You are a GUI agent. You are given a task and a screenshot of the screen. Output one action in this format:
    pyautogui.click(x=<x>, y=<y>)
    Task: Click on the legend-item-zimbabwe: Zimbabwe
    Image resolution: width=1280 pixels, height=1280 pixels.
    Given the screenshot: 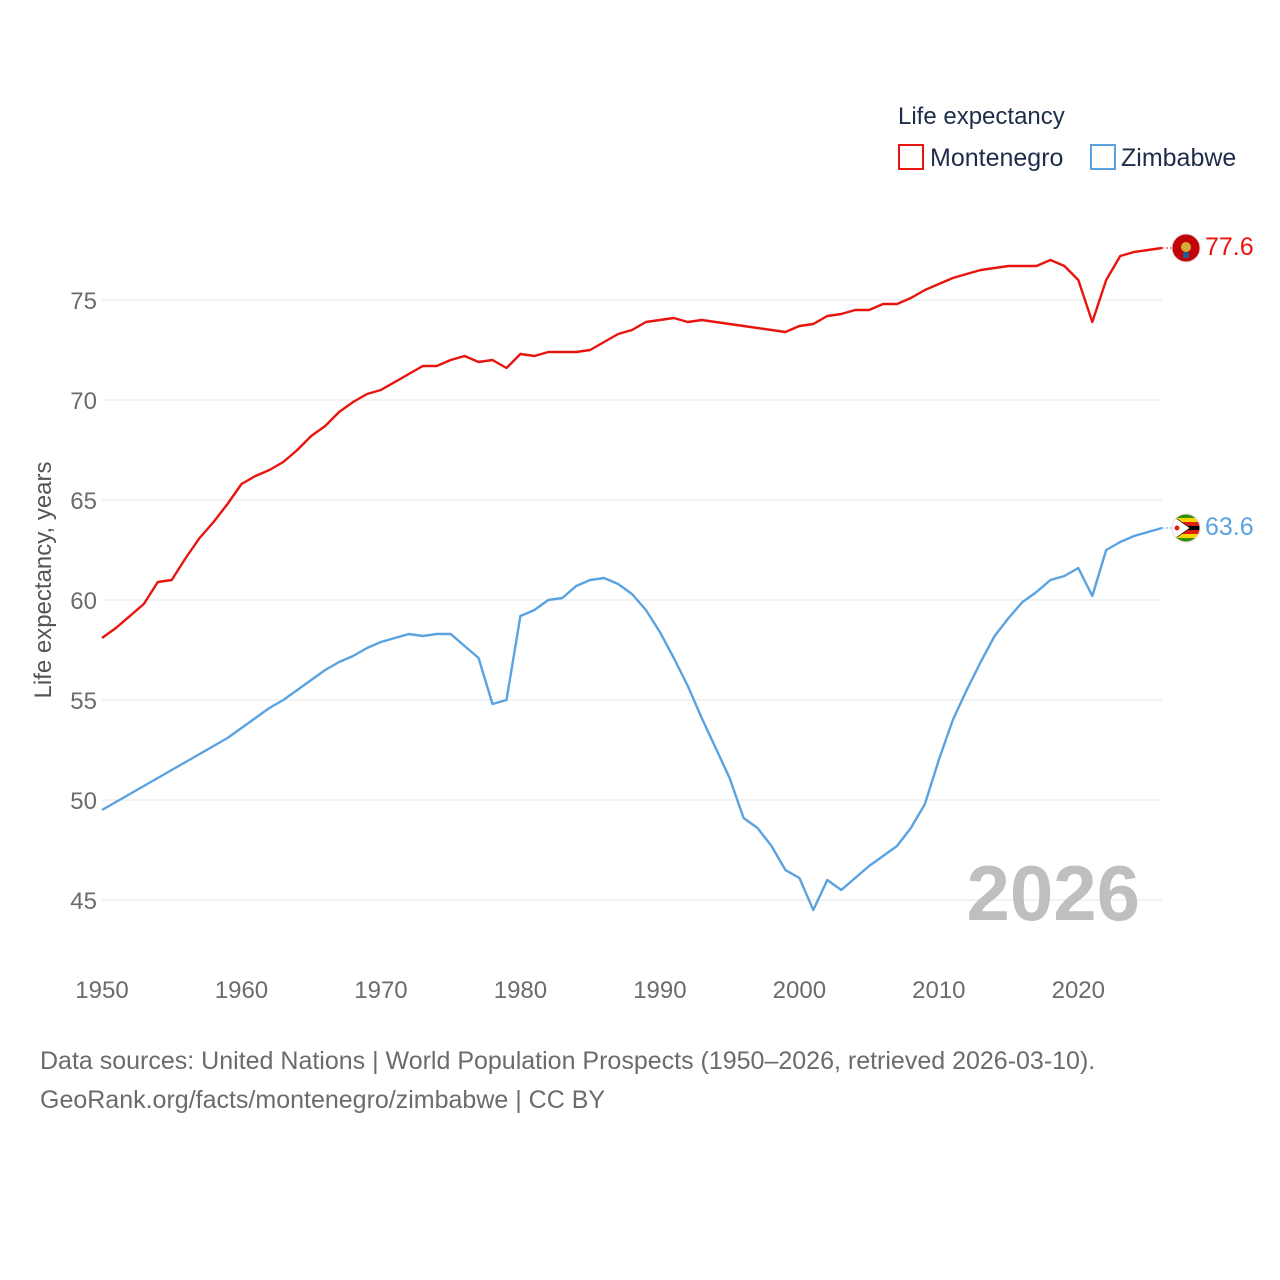 What is the action you would take?
    pyautogui.click(x=1163, y=158)
    